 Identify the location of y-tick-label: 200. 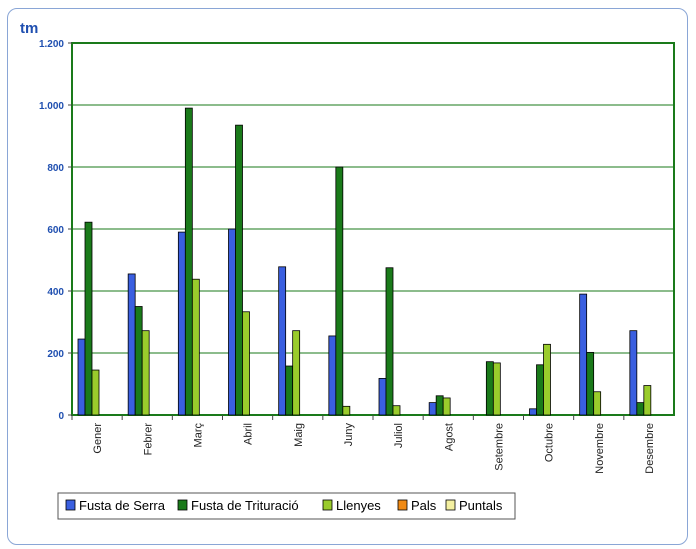
(55, 354).